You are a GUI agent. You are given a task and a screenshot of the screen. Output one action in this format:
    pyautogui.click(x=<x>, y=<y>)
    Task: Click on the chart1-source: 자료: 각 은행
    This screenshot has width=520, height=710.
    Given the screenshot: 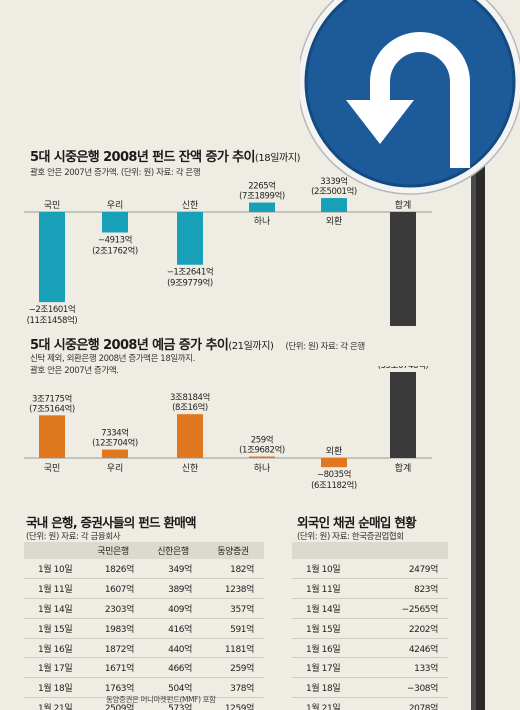 What is the action you would take?
    pyautogui.click(x=178, y=173)
    